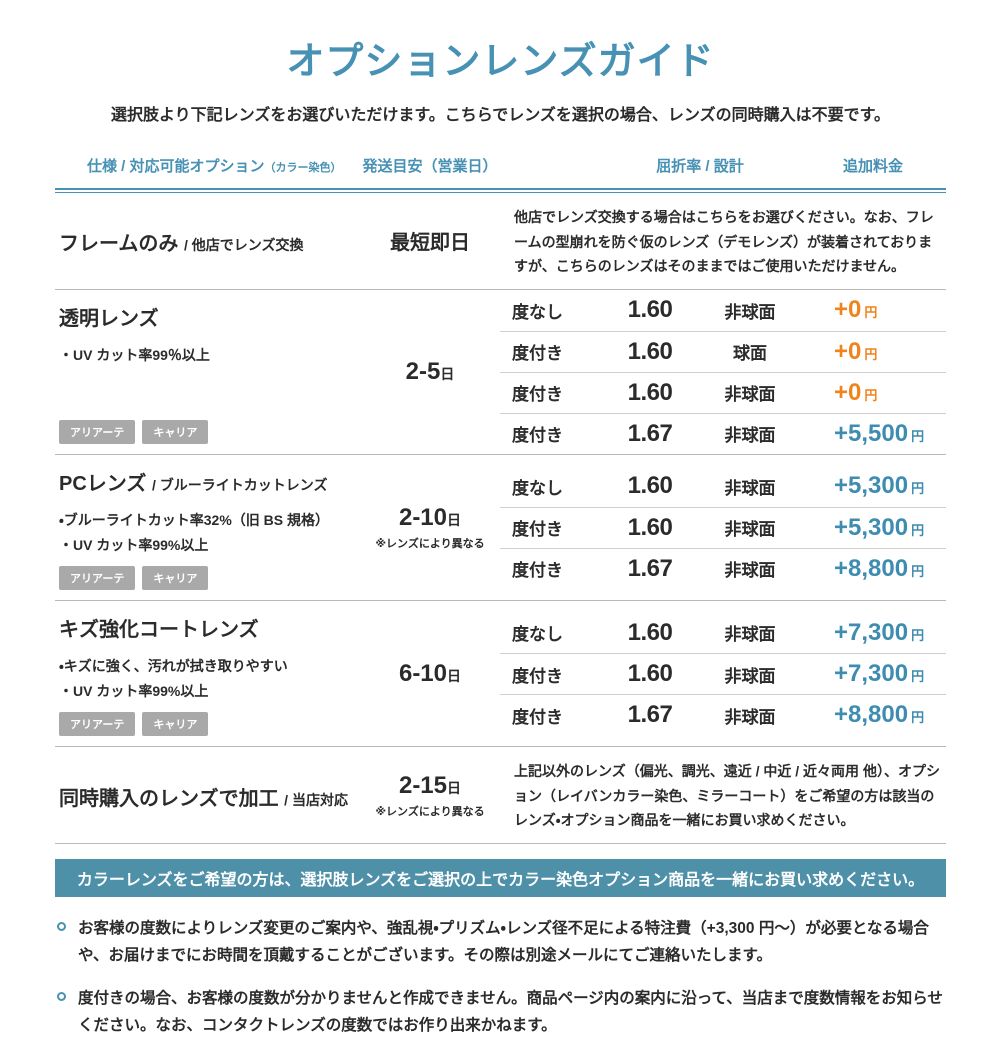  What do you see at coordinates (872, 166) in the screenshot?
I see `header-price: 追加料金` at bounding box center [872, 166].